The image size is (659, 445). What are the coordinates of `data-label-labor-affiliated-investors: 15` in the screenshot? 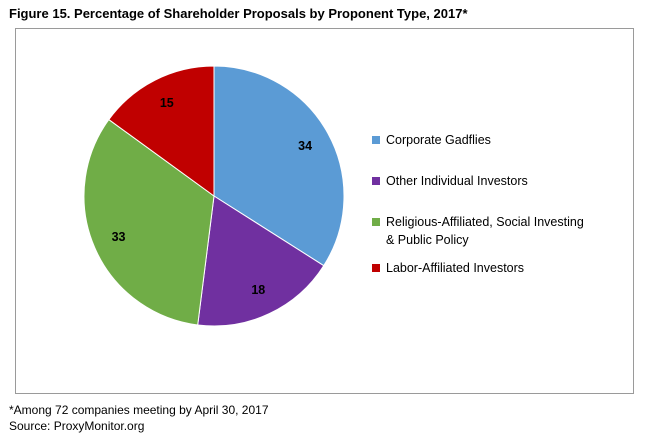 It's located at (166, 103).